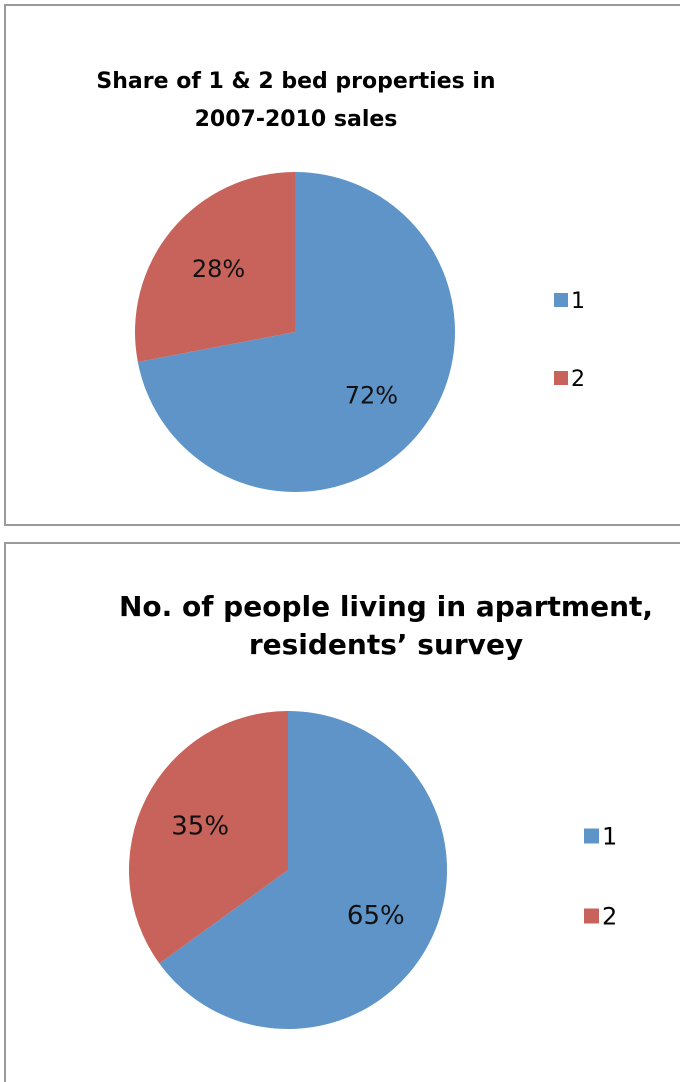  What do you see at coordinates (386, 644) in the screenshot?
I see `chart-title-line-2: residents’ survey` at bounding box center [386, 644].